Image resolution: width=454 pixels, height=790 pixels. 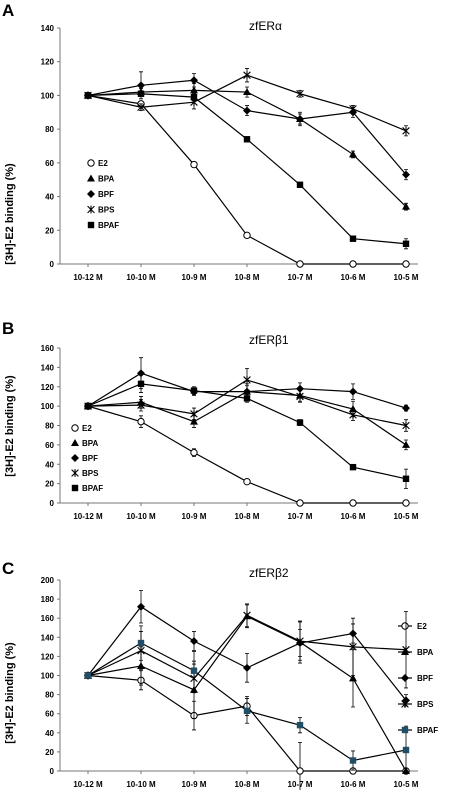 I want to click on panel-c-title: zfERβ2, so click(x=269, y=573).